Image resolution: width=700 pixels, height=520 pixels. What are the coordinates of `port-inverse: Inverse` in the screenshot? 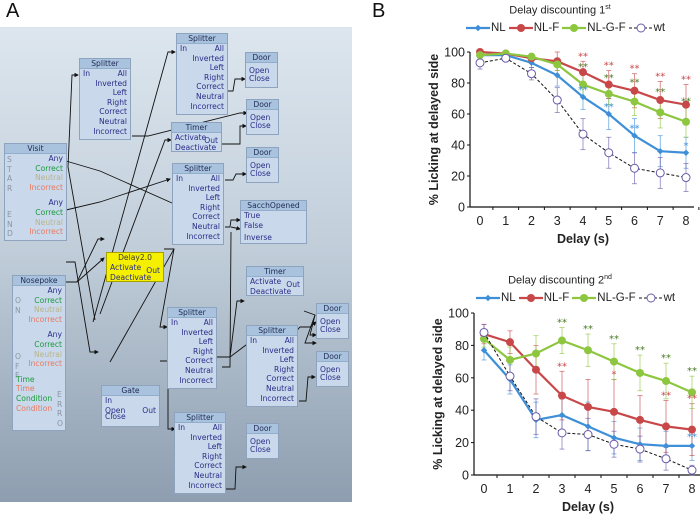 It's located at (258, 238).